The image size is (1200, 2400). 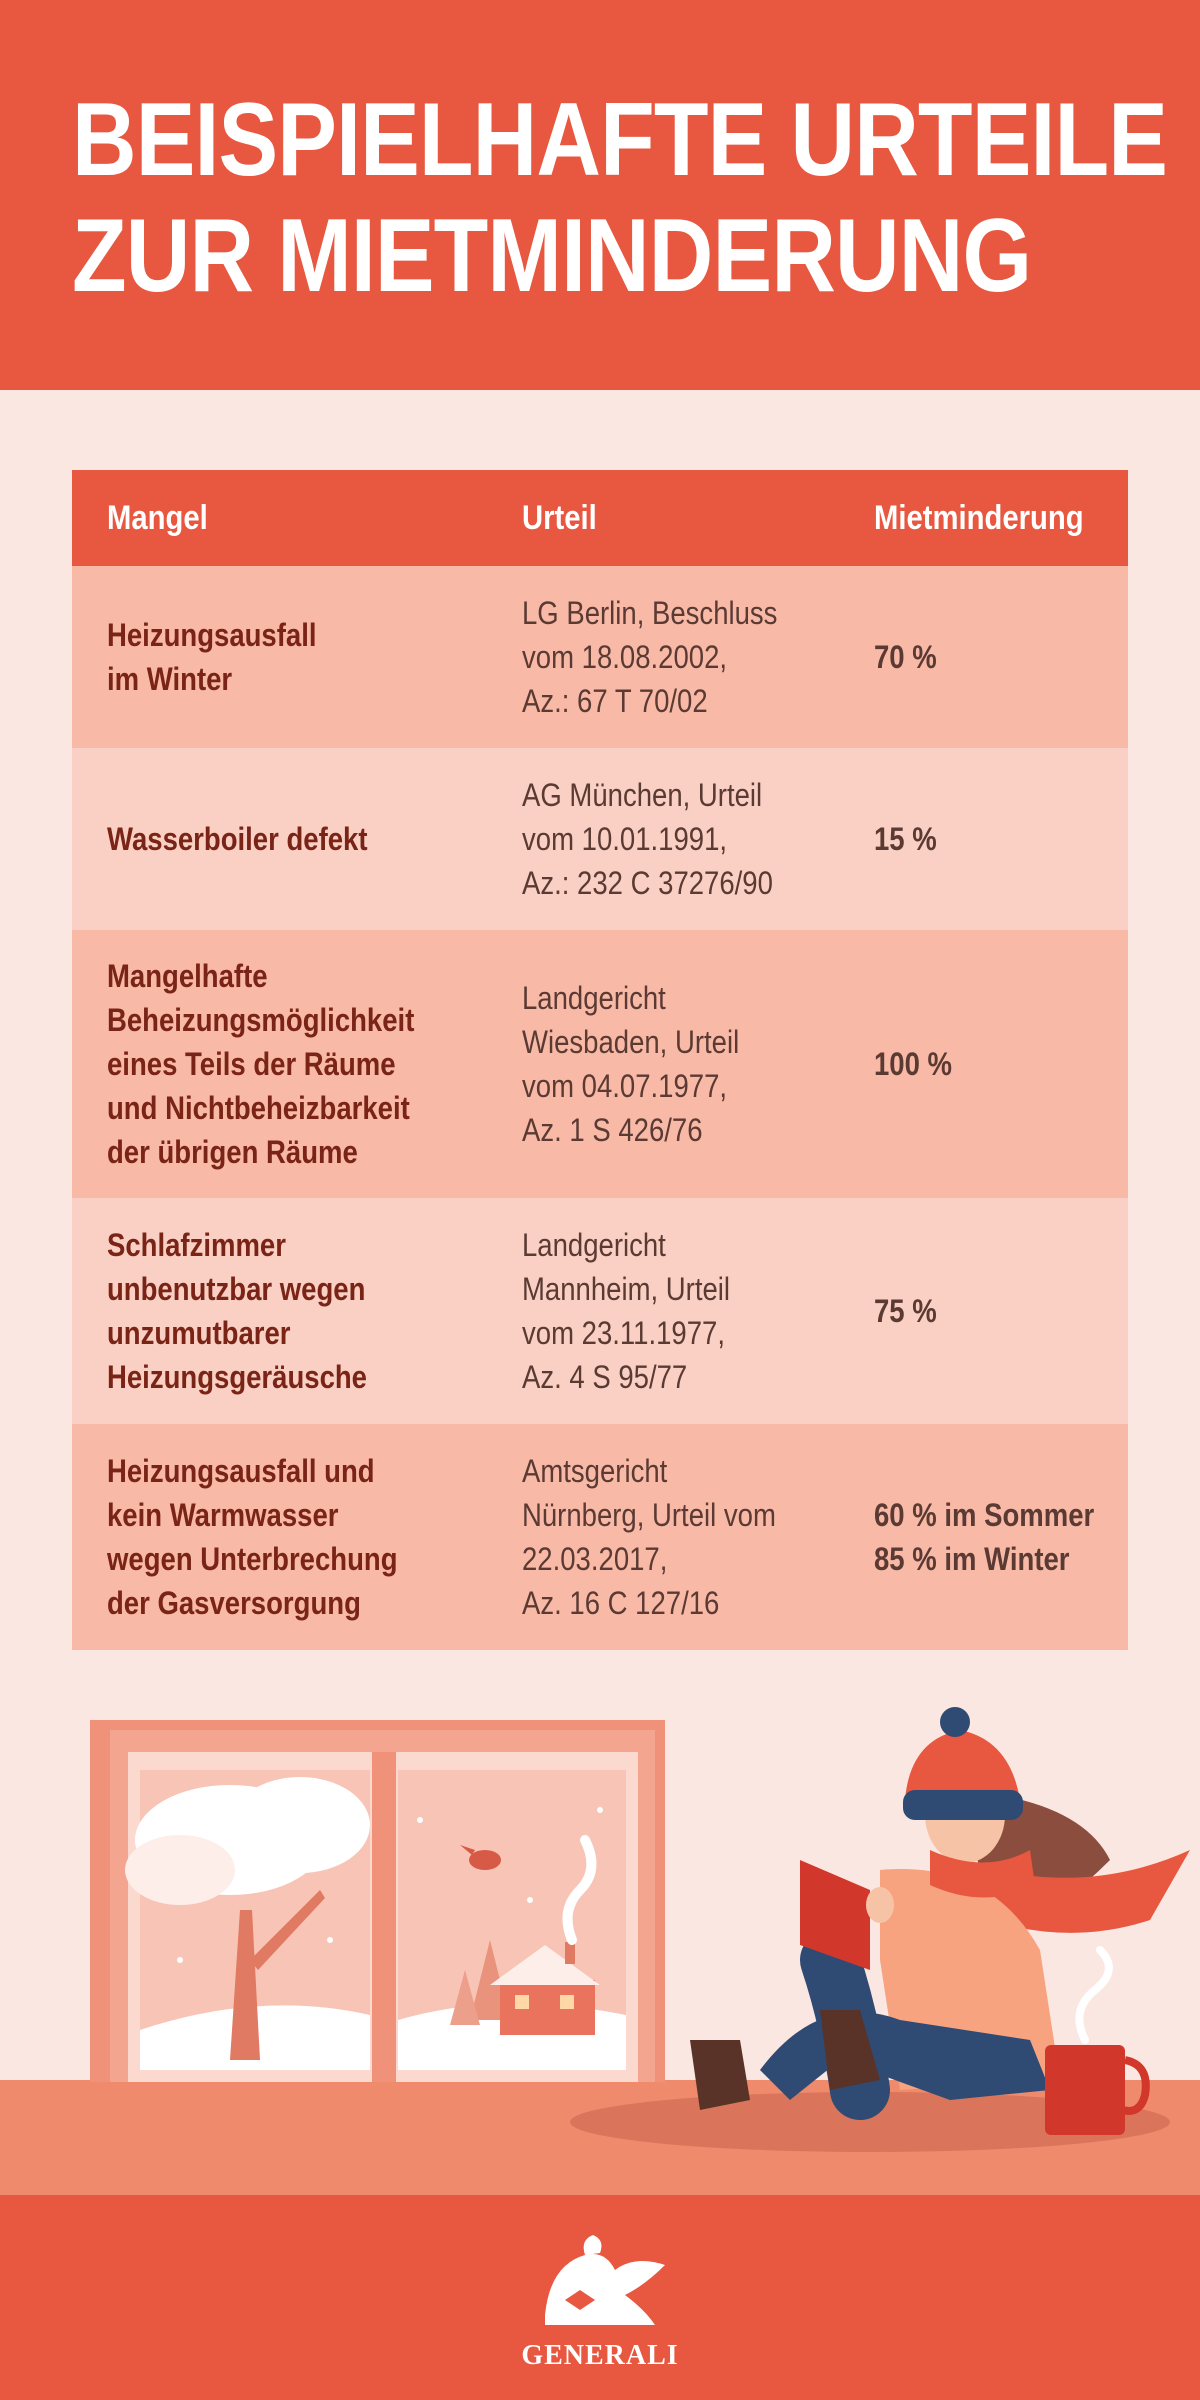 What do you see at coordinates (241, 1471) in the screenshot?
I see `mangel-line: Heizungsausfall und` at bounding box center [241, 1471].